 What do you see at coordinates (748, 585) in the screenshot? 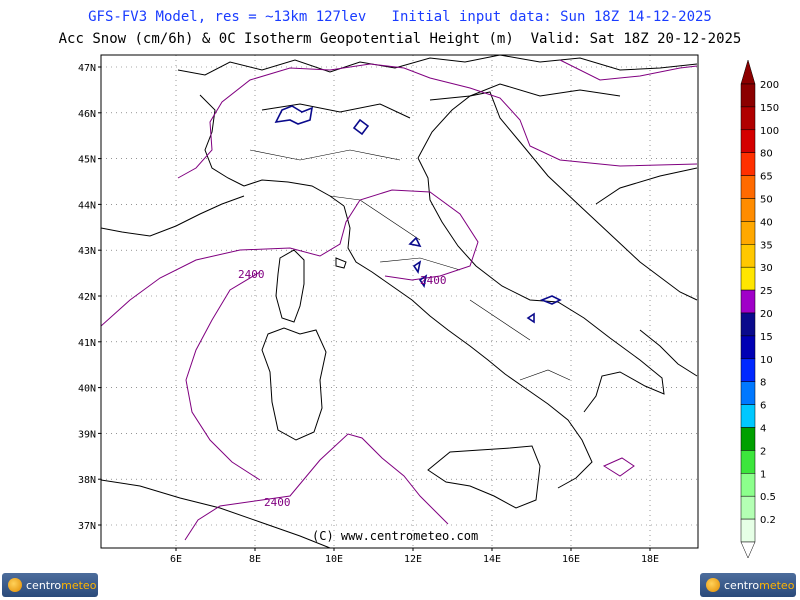
I see `centrometeo-logo-right: centro meteo` at bounding box center [748, 585].